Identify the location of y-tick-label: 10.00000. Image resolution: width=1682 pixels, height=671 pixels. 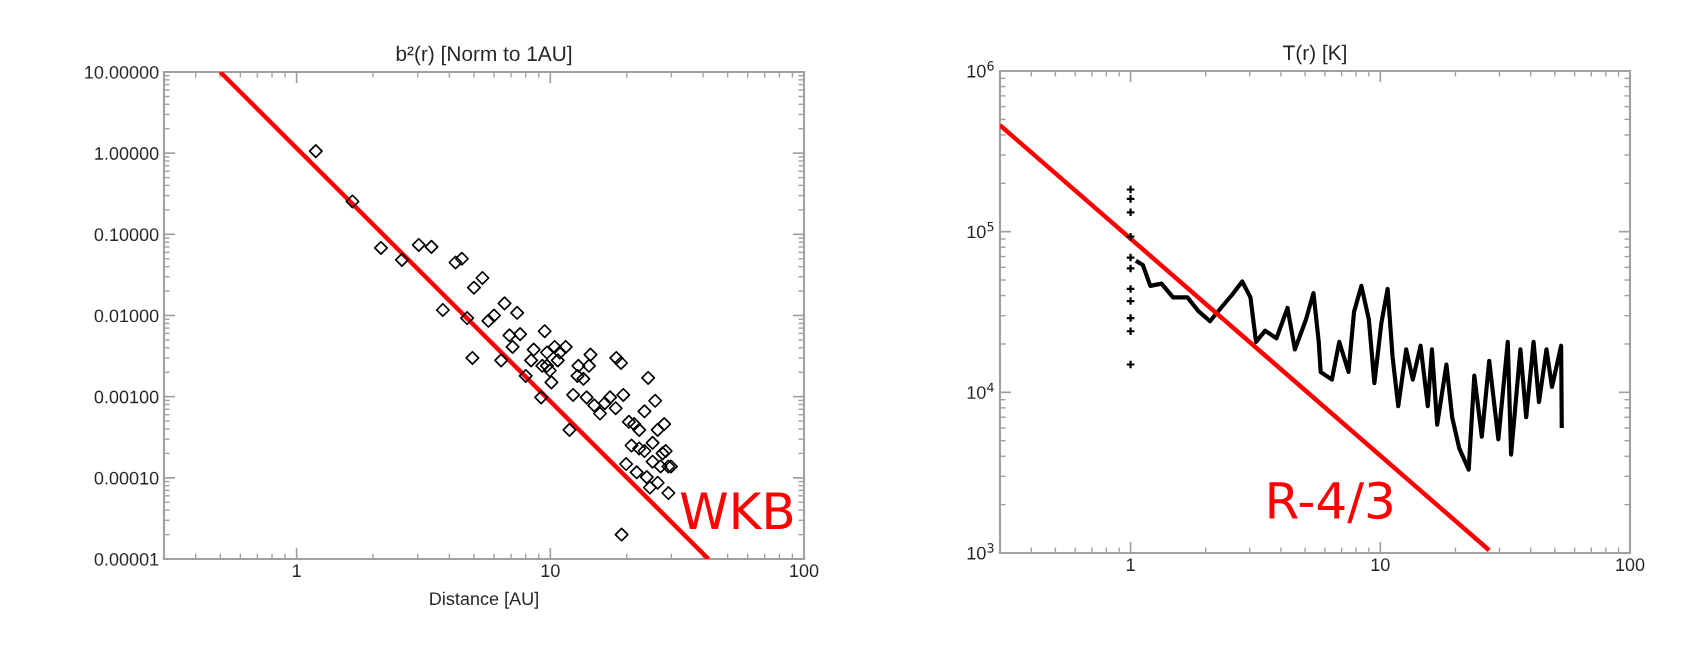
(122, 72).